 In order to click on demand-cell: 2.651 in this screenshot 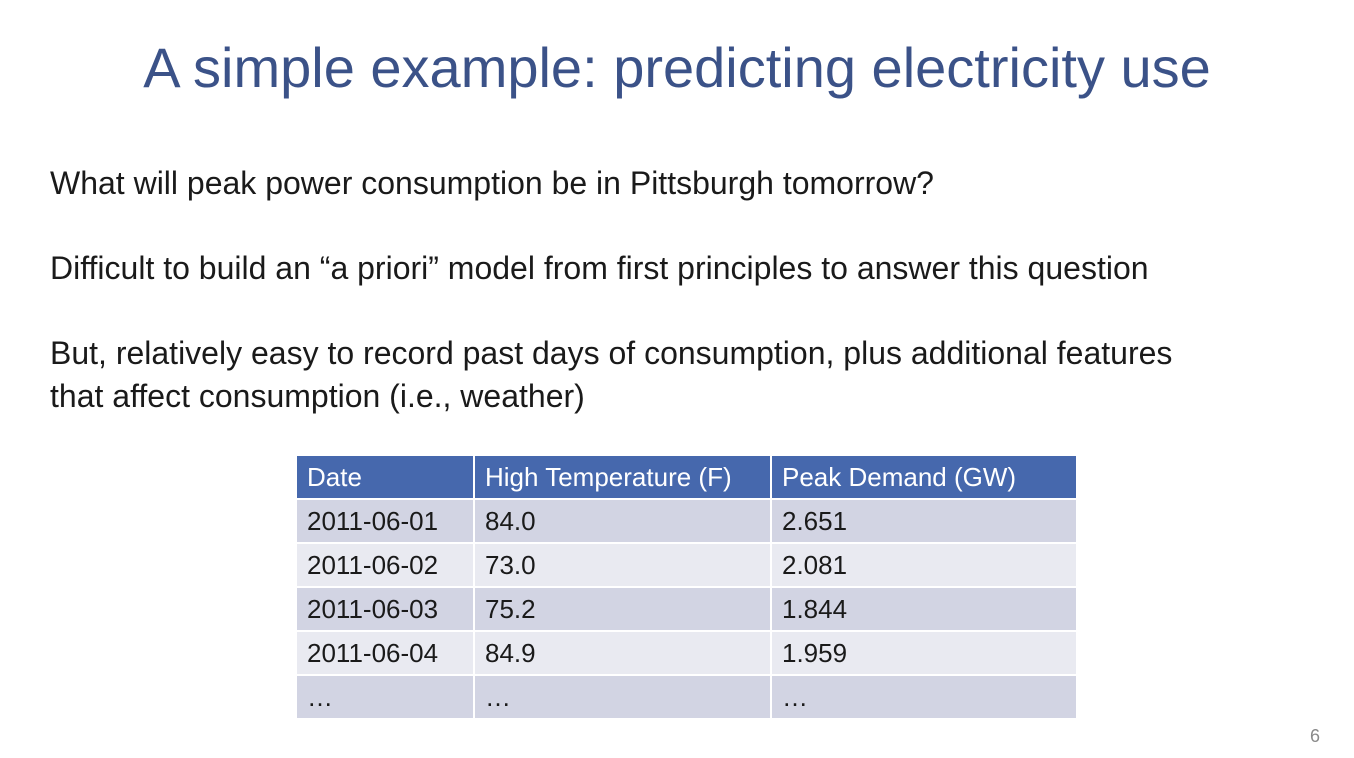, I will do `click(924, 521)`.